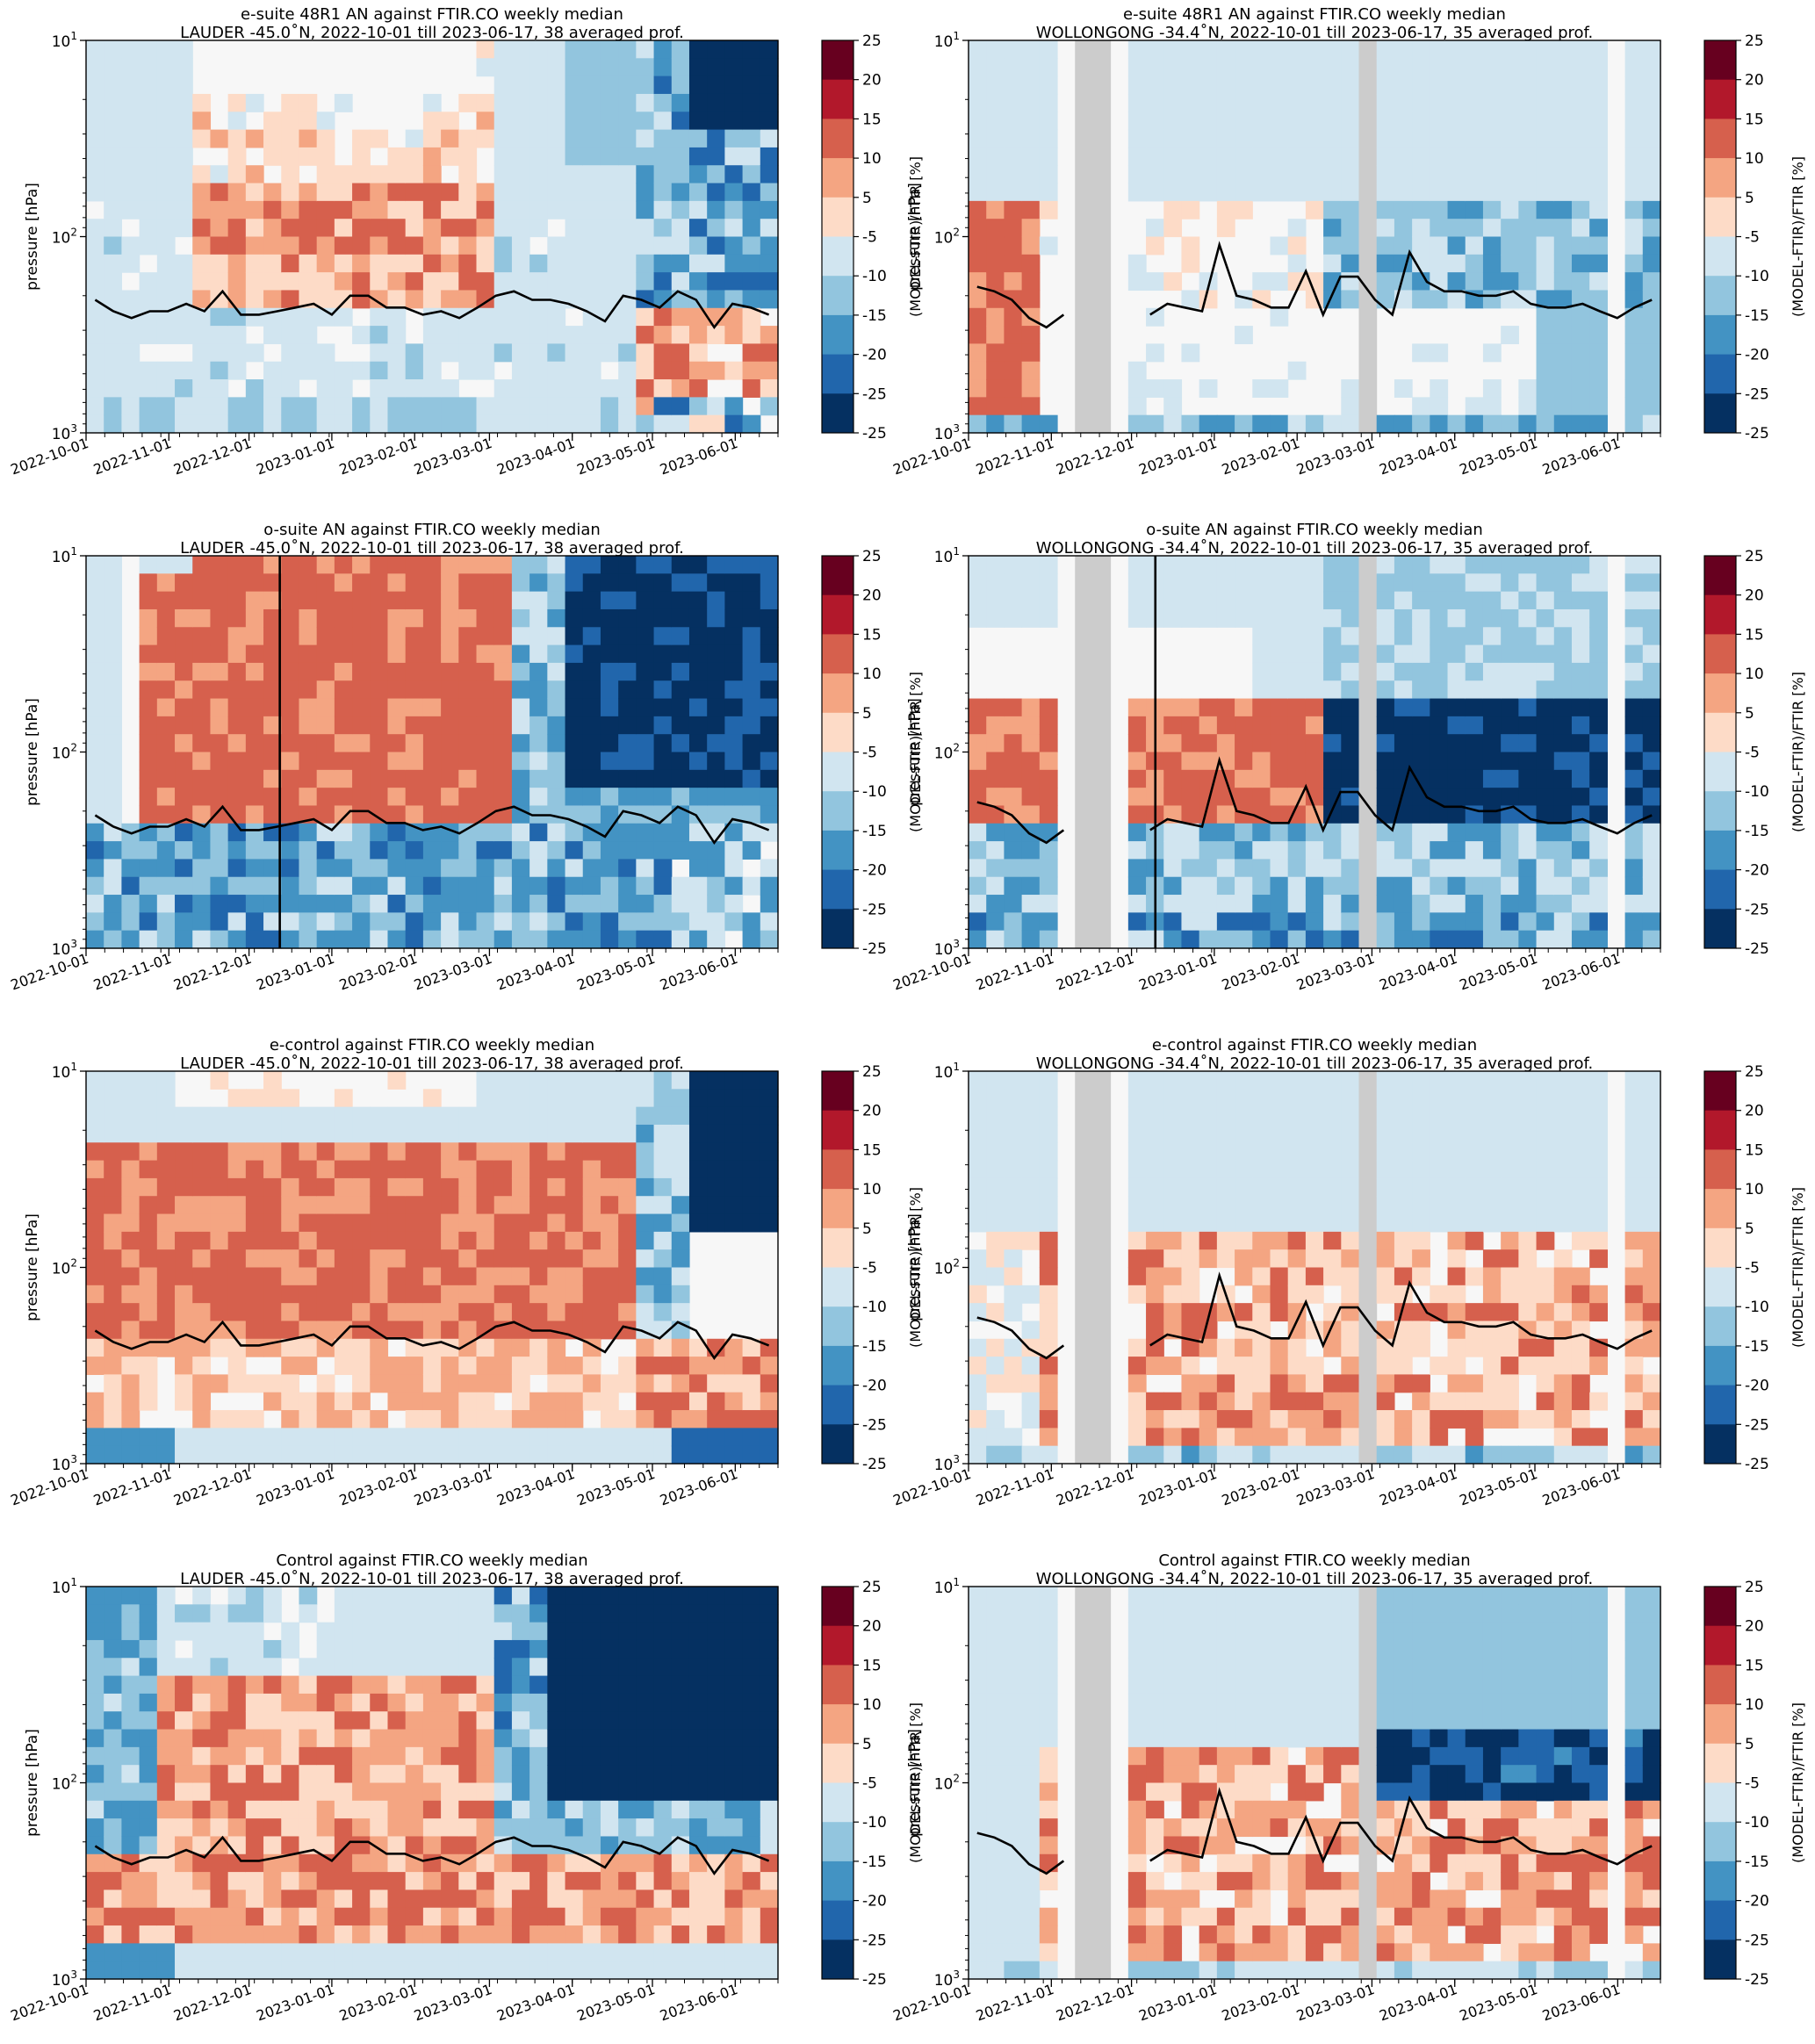 The image size is (1815, 2044). Describe the element at coordinates (867, 714) in the screenshot. I see `colorbar-tick-label: 5` at that location.